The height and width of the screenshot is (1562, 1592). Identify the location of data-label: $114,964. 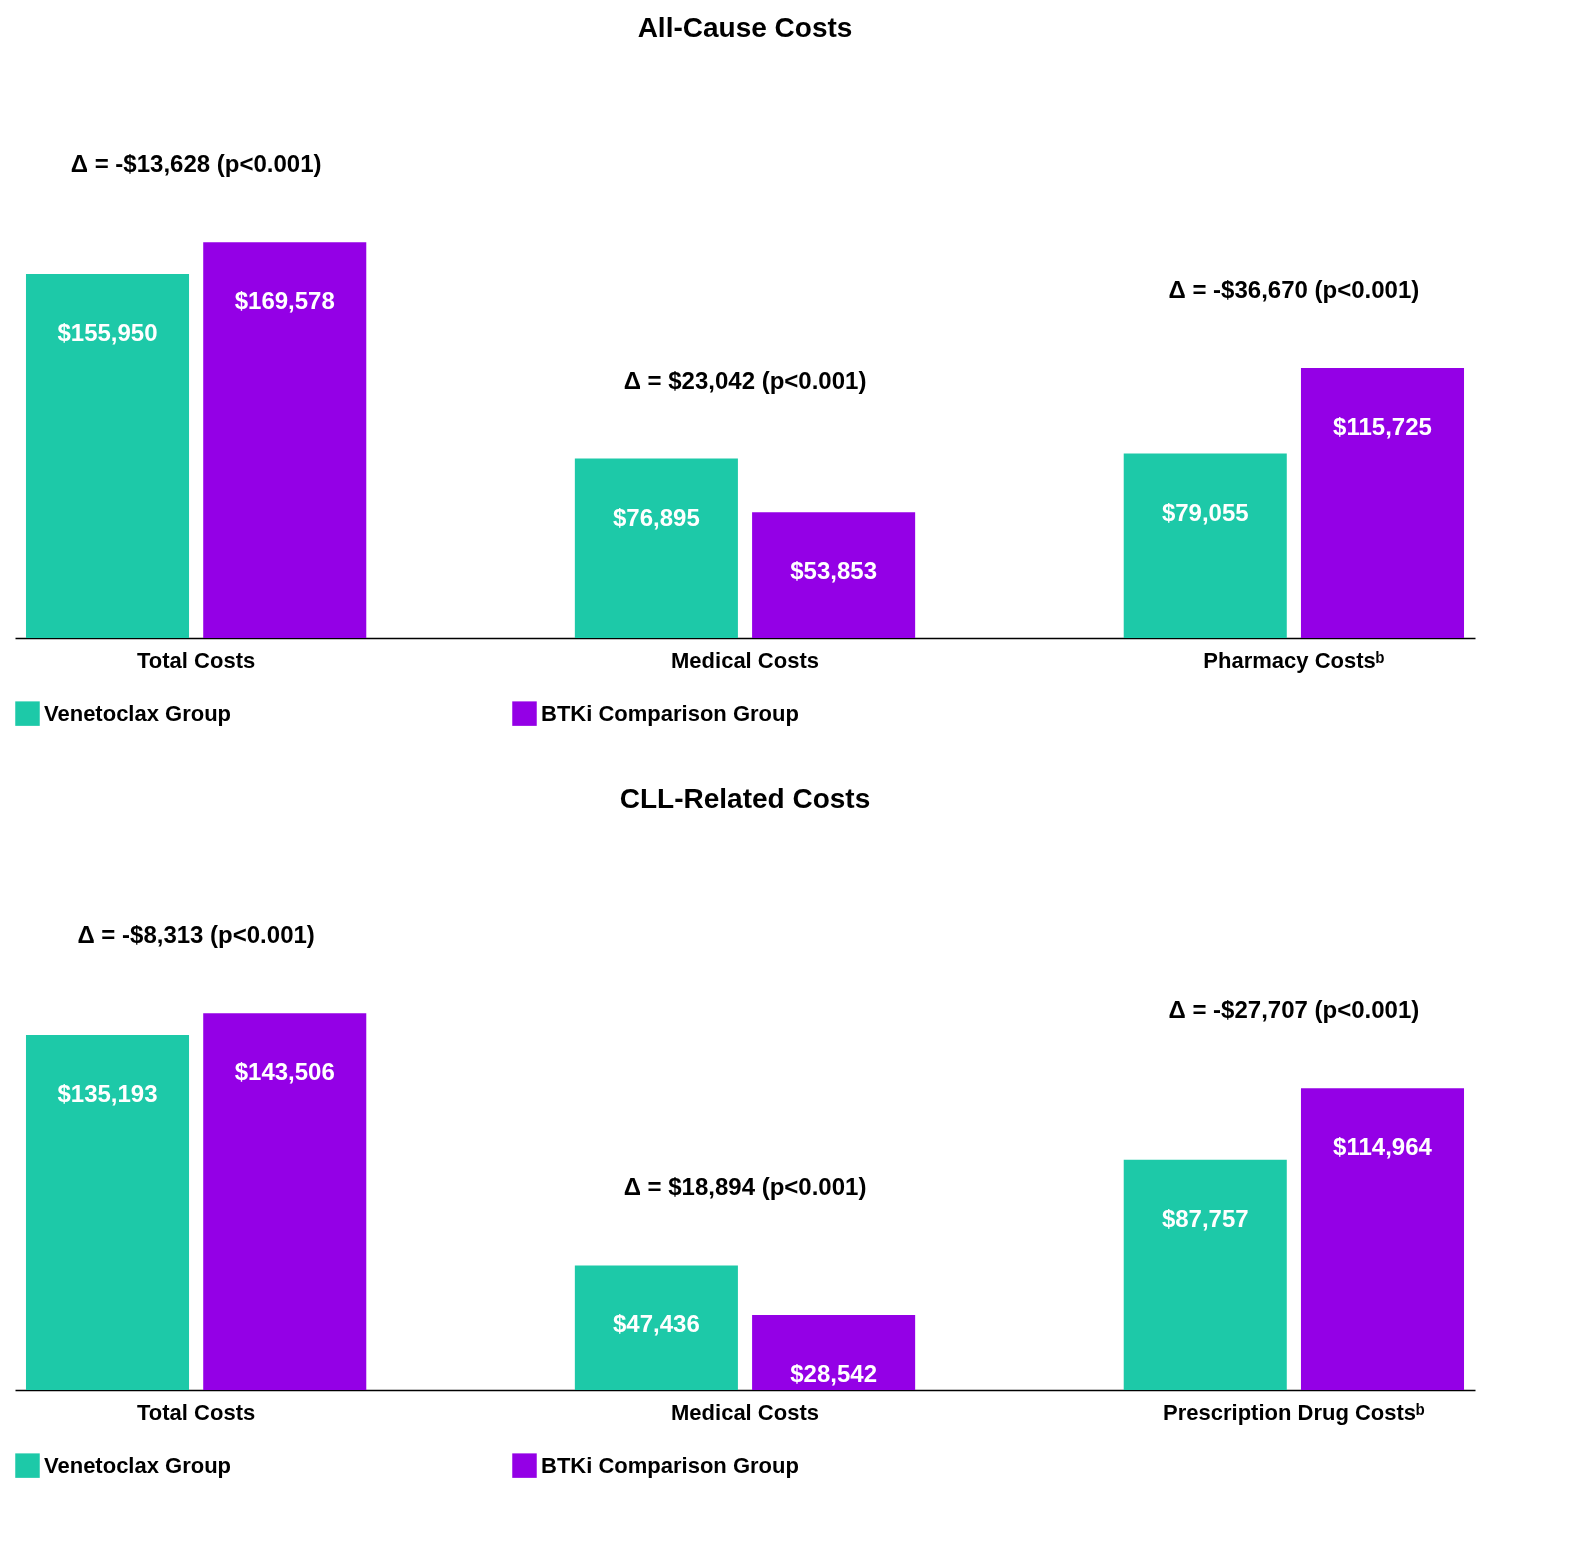
(1383, 1147).